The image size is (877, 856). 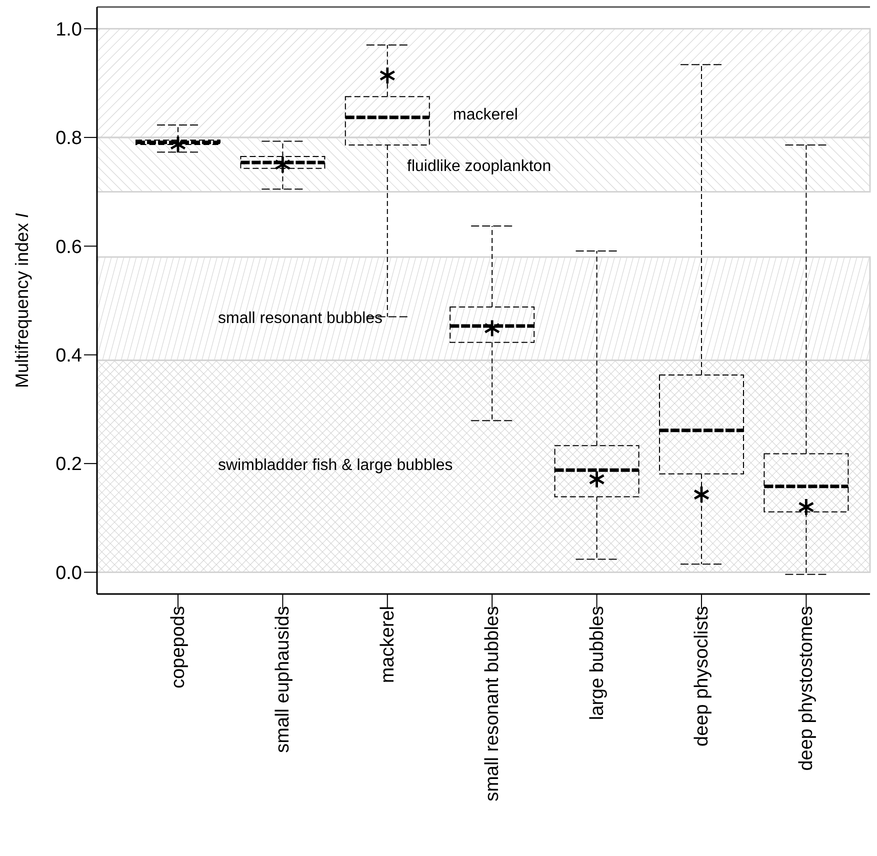 I want to click on x-tick-label: mackerel, so click(x=387, y=645).